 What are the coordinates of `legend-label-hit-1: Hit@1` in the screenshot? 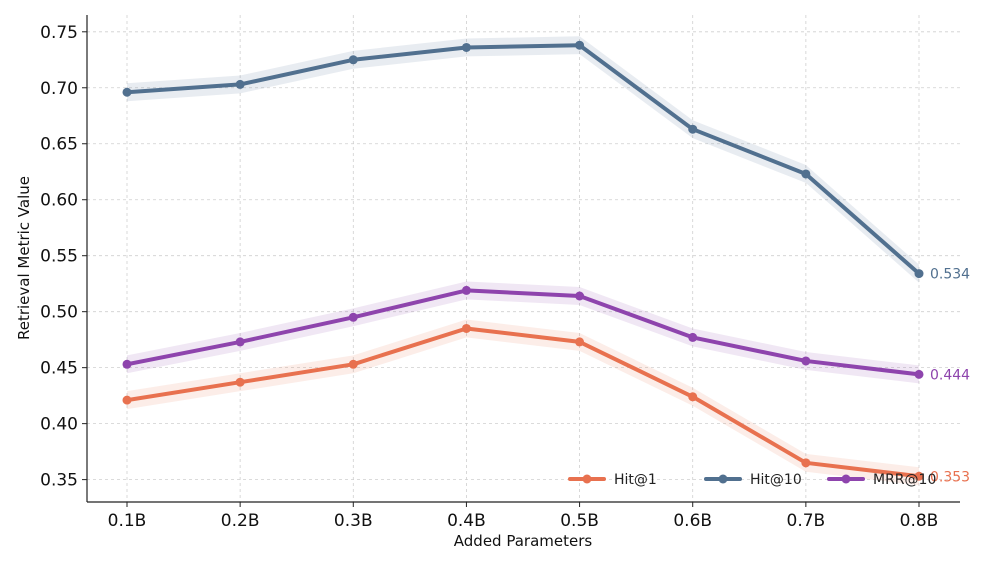 It's located at (635, 480).